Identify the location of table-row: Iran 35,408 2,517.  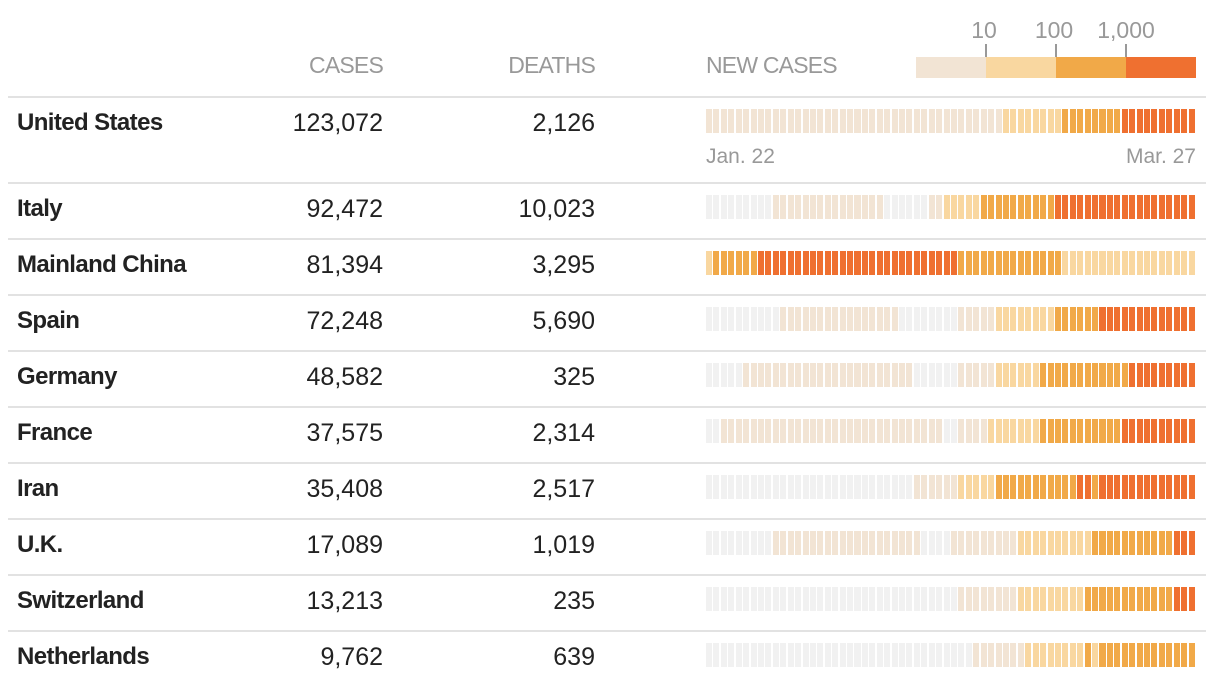
(606, 491).